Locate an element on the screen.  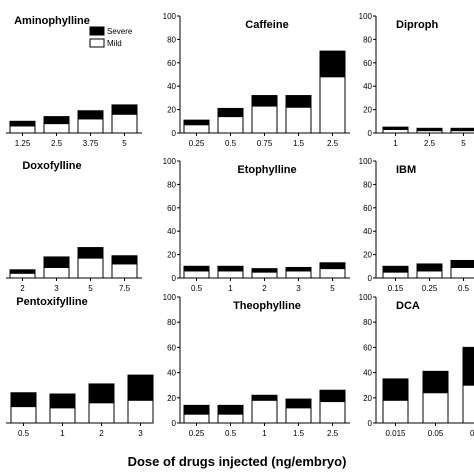
x-tick-label: 3.75 is located at coordinates (91, 143).